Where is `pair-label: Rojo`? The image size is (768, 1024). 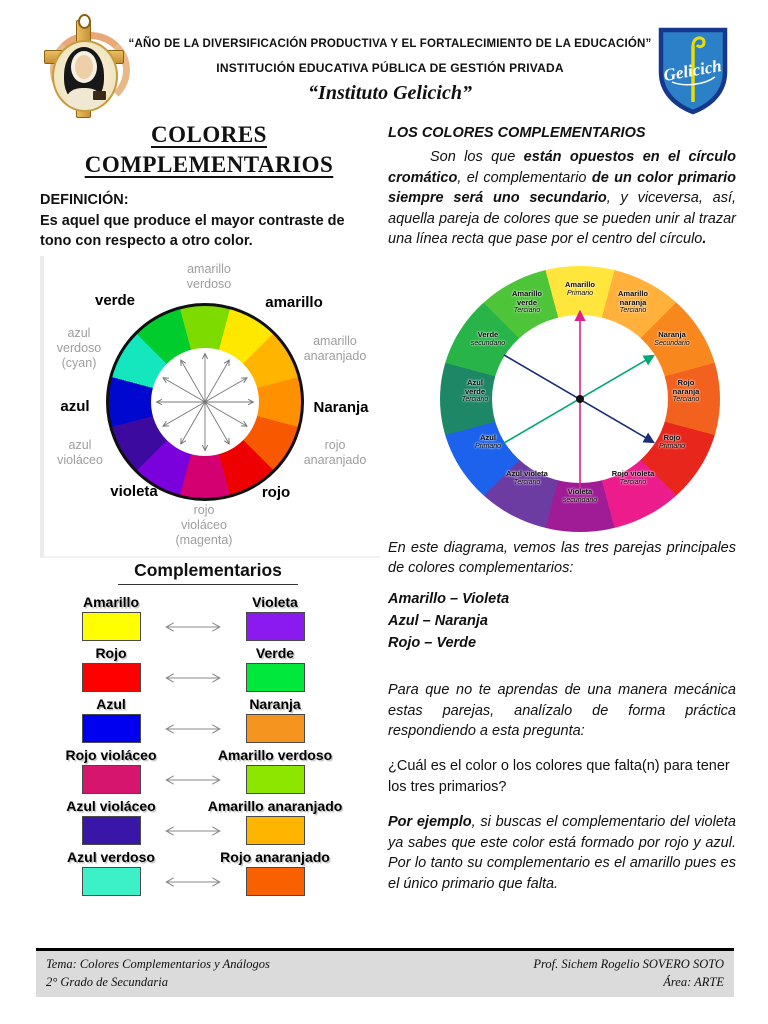 pair-label: Rojo is located at coordinates (111, 653).